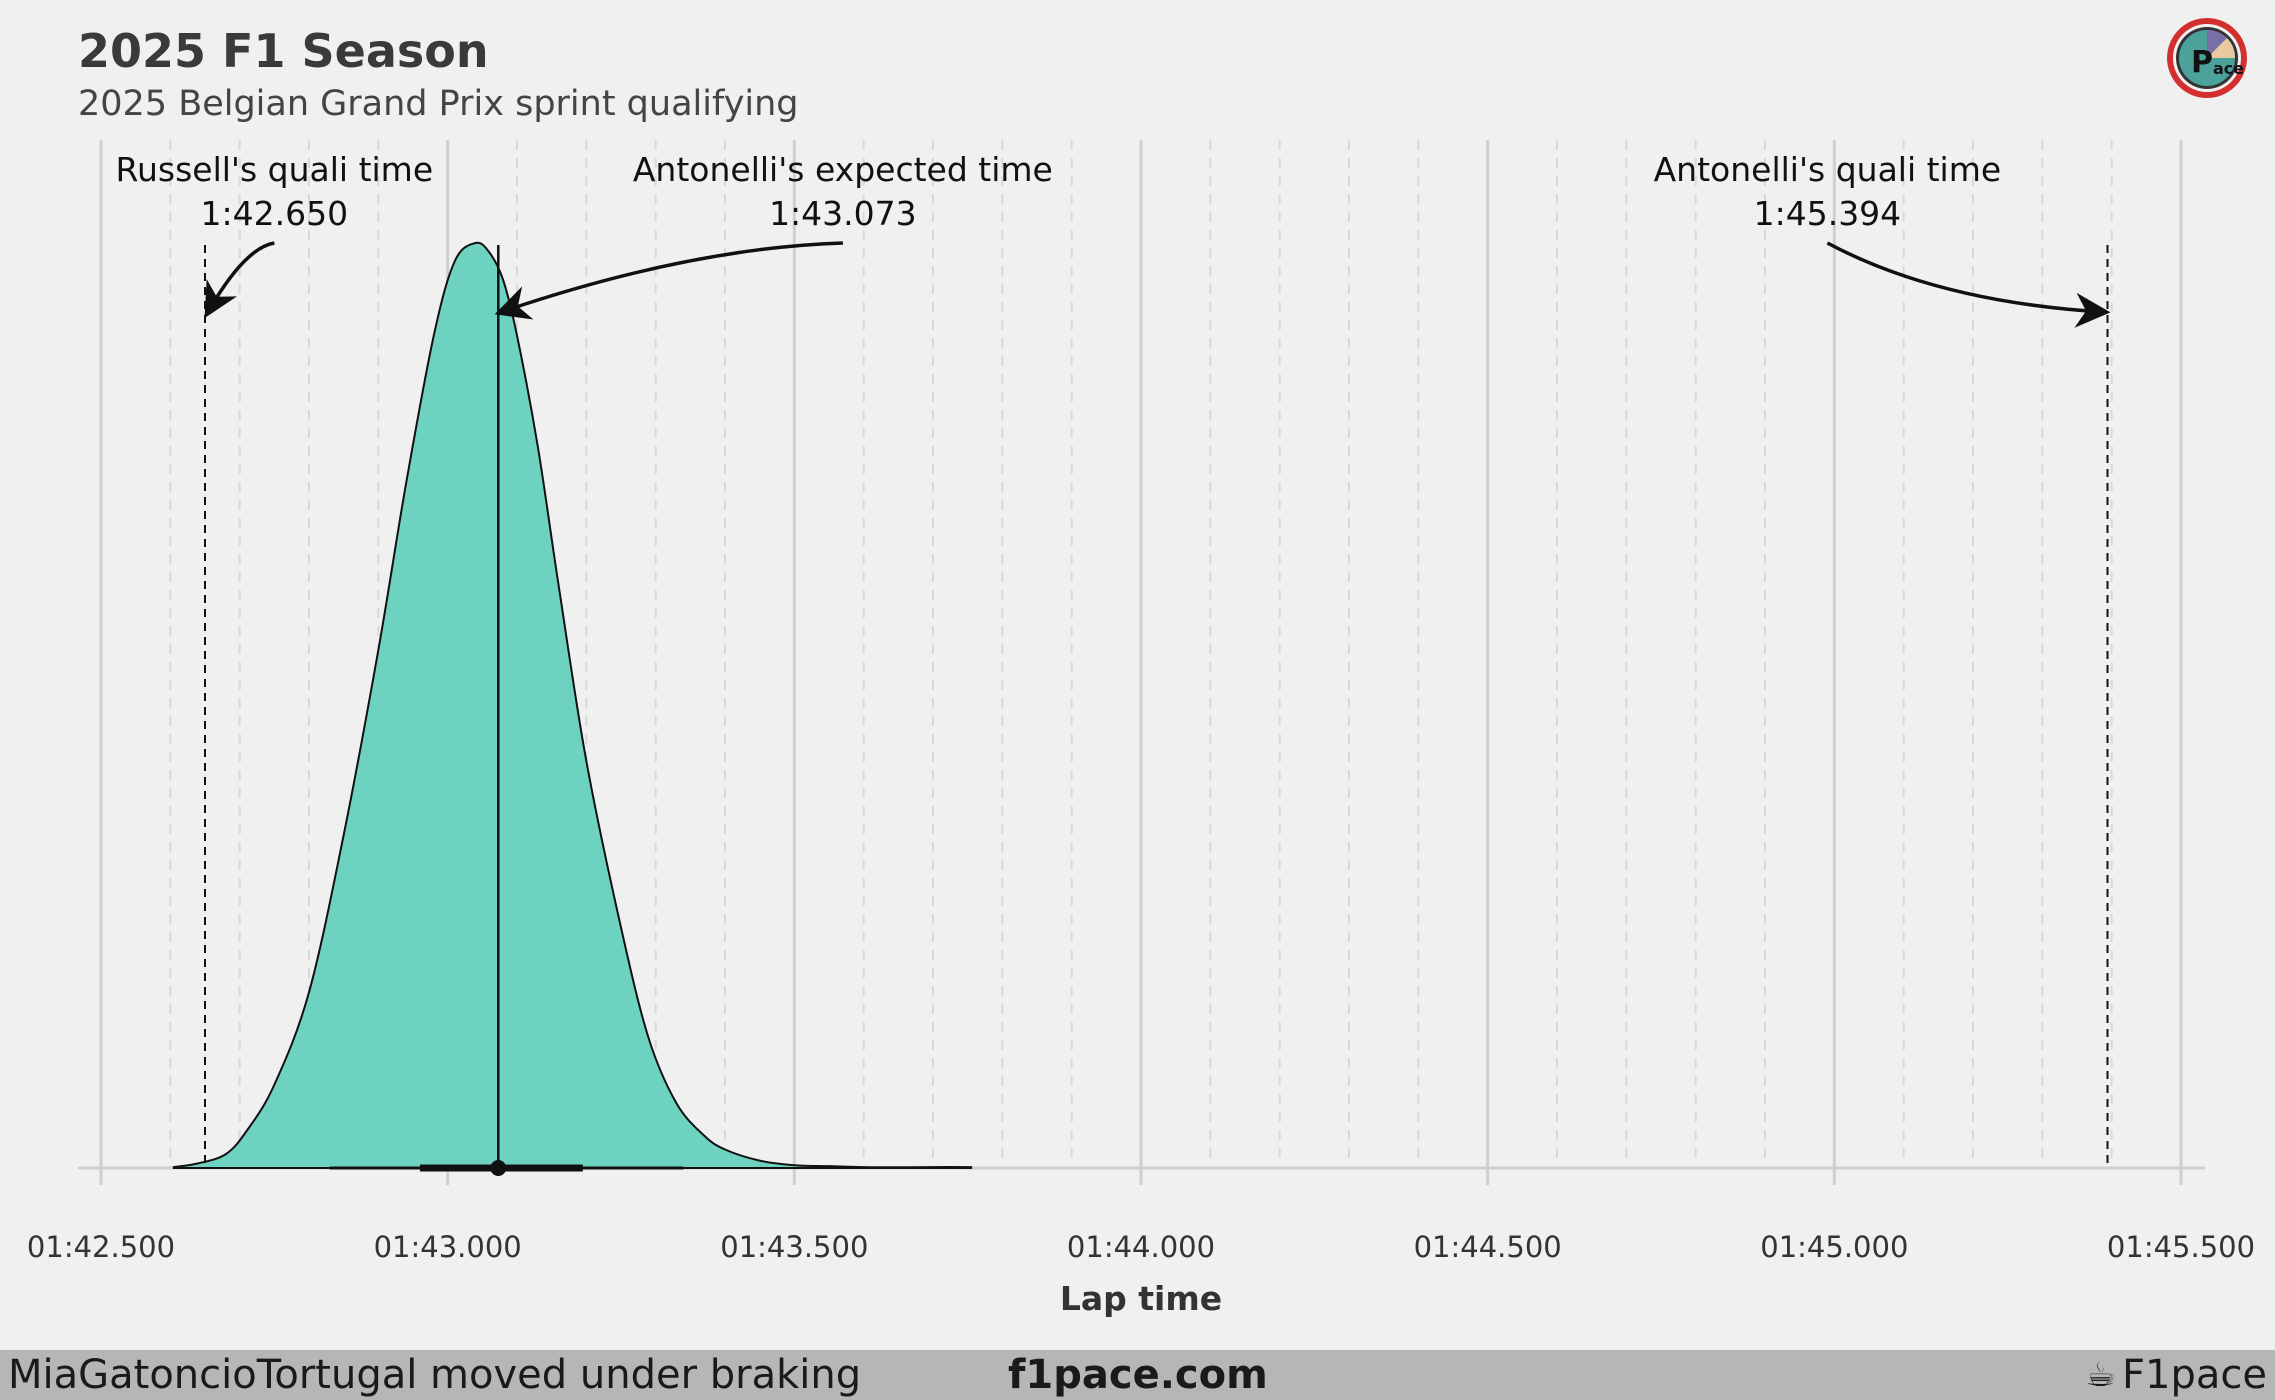 This screenshot has height=1400, width=2275. Describe the element at coordinates (101, 1247) in the screenshot. I see `x-tick-label: 01:42.500` at that location.